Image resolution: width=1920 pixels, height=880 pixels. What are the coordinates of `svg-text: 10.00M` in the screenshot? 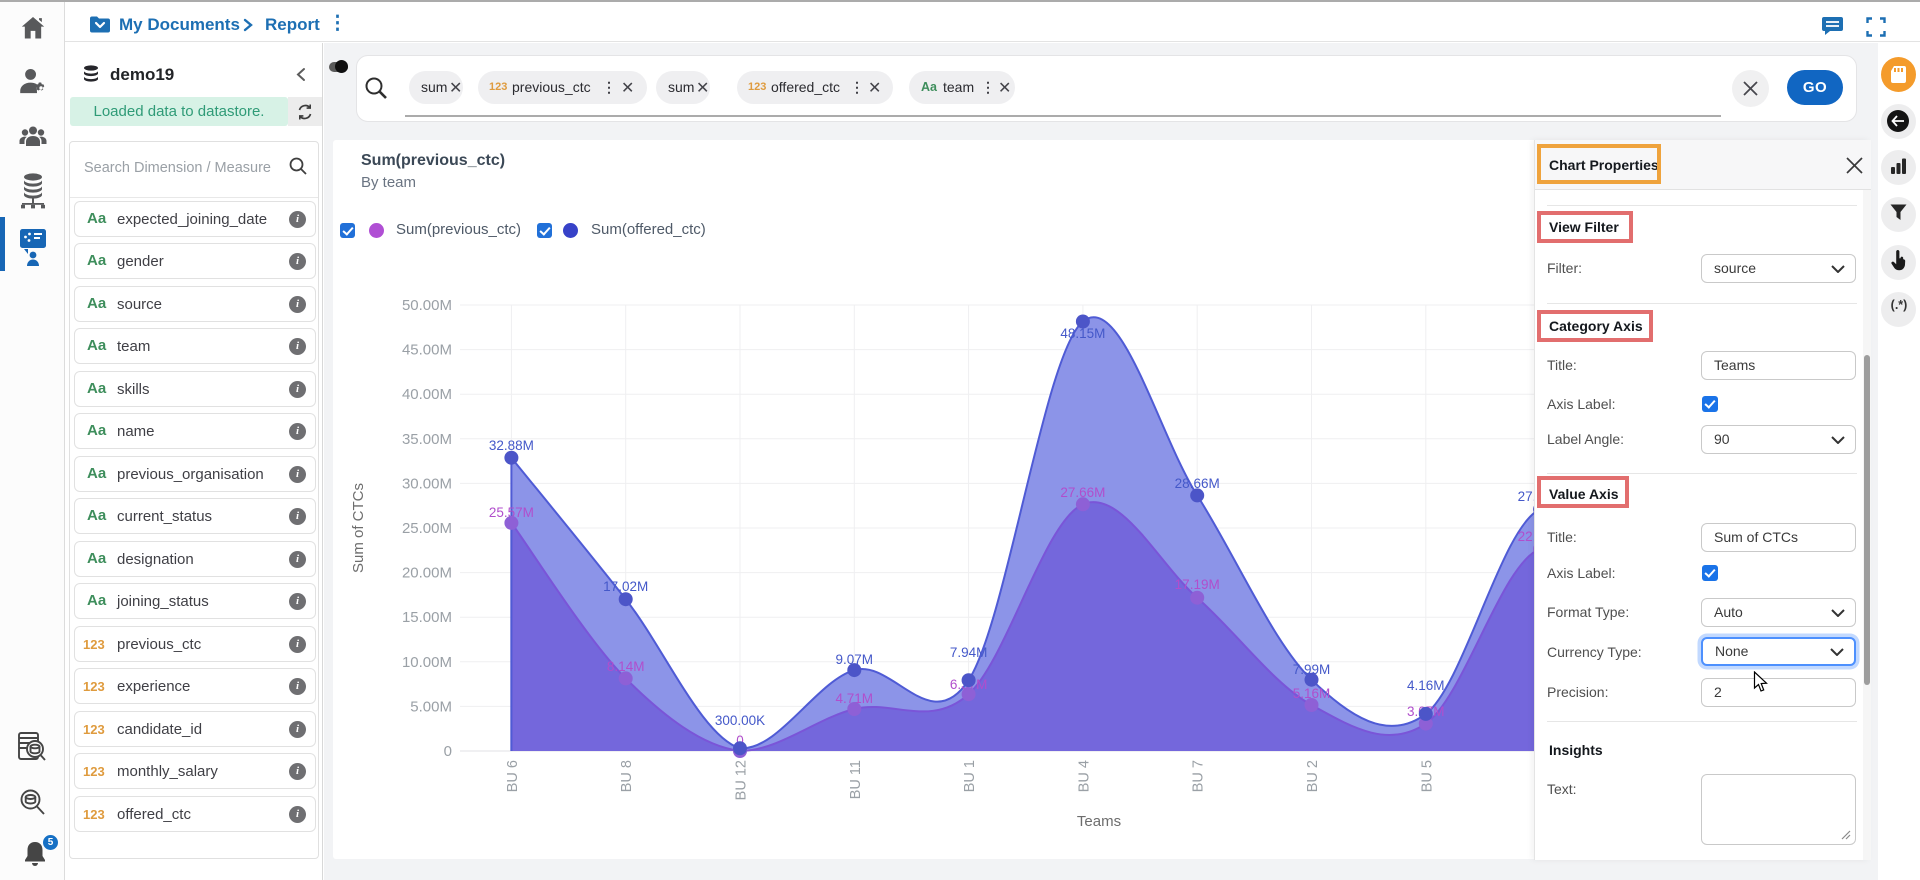 It's located at (427, 662).